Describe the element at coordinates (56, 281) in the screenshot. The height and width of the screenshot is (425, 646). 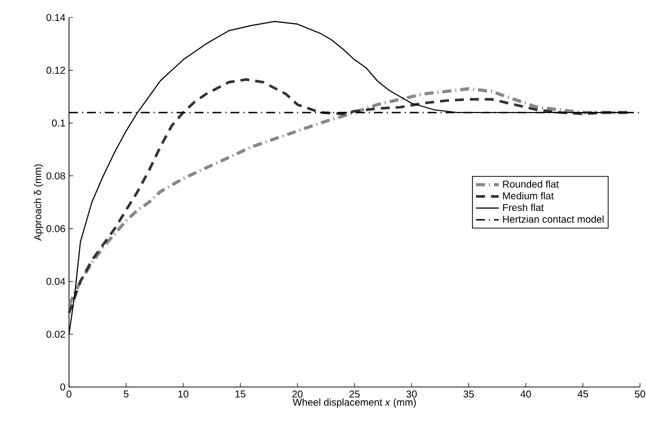
I see `y-tick-label: 0.04` at that location.